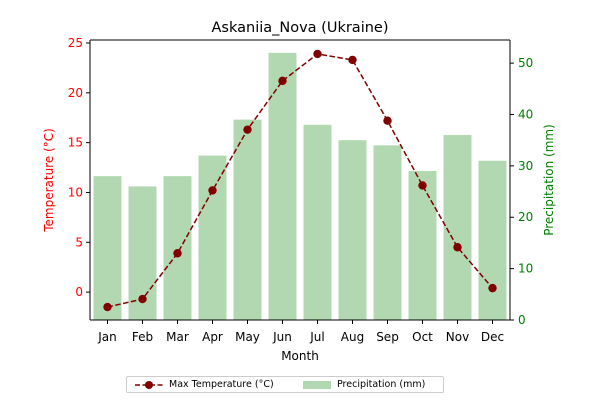 The image size is (600, 400). Describe the element at coordinates (457, 227) in the screenshot. I see `precip-bar-nov` at that location.